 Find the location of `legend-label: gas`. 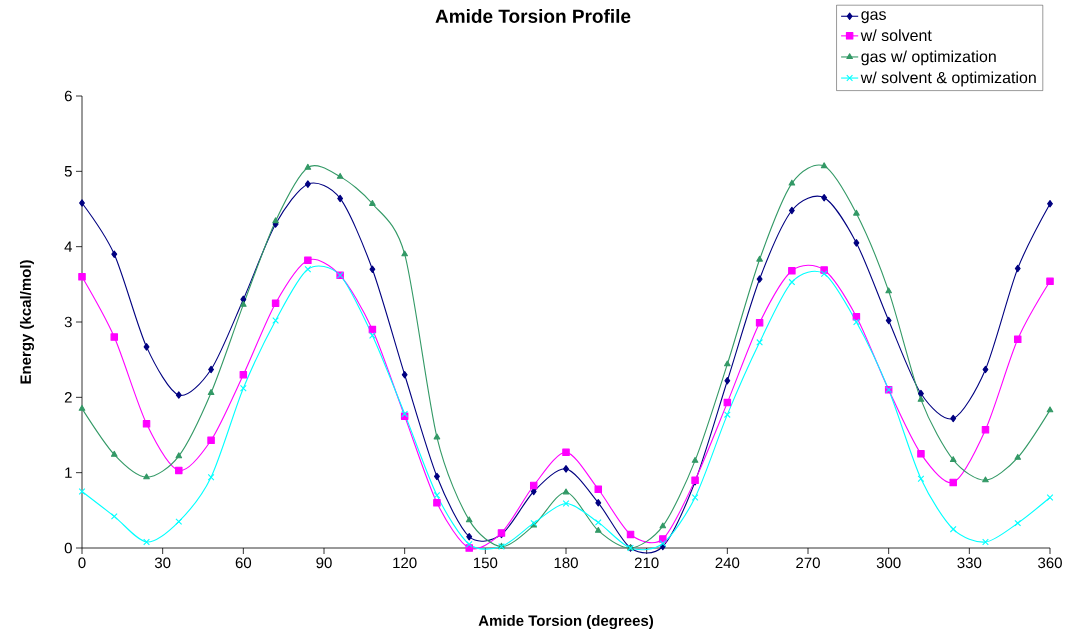

legend-label: gas is located at coordinates (873, 17).